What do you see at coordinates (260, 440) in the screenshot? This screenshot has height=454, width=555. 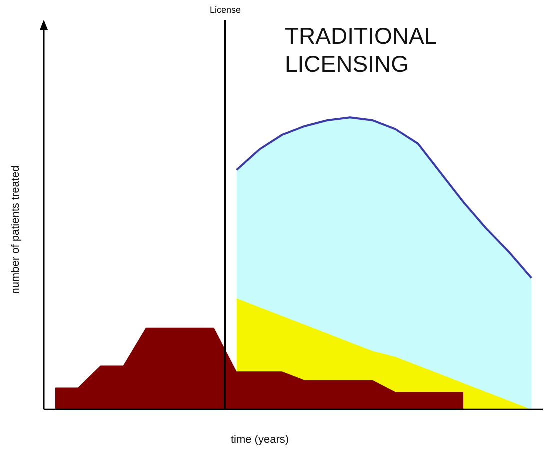 I see `x-axis-title: time (years)` at bounding box center [260, 440].